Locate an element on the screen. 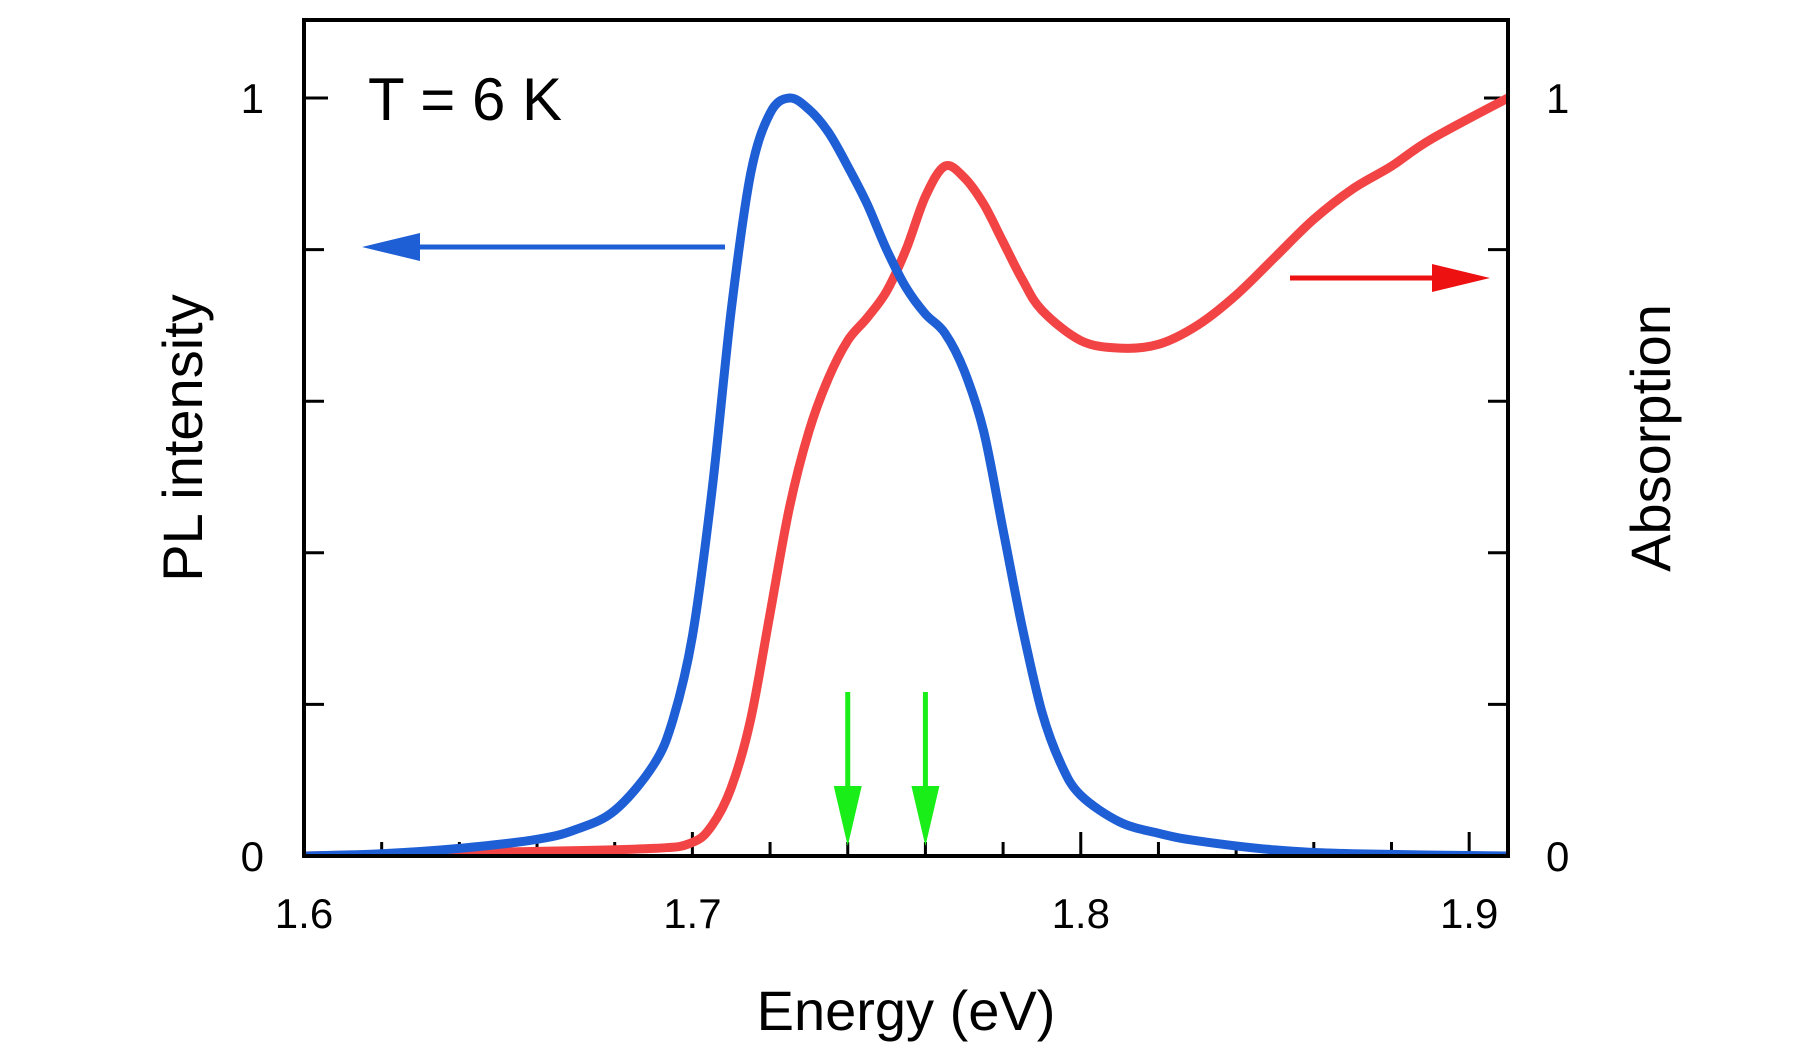 The height and width of the screenshot is (1050, 1800). x-tick-label: 1.8 is located at coordinates (1081, 913).